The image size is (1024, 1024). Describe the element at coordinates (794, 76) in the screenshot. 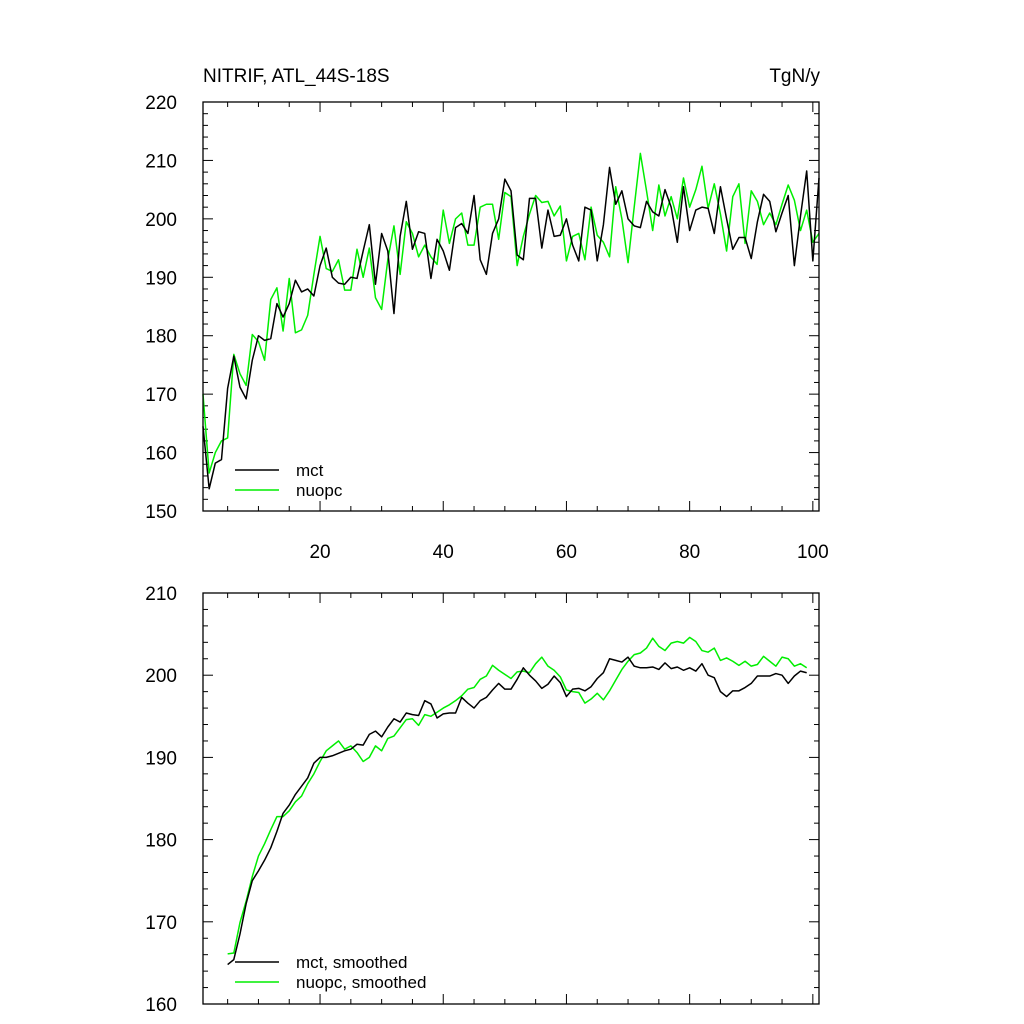

I see `units-label: TgN/y` at that location.